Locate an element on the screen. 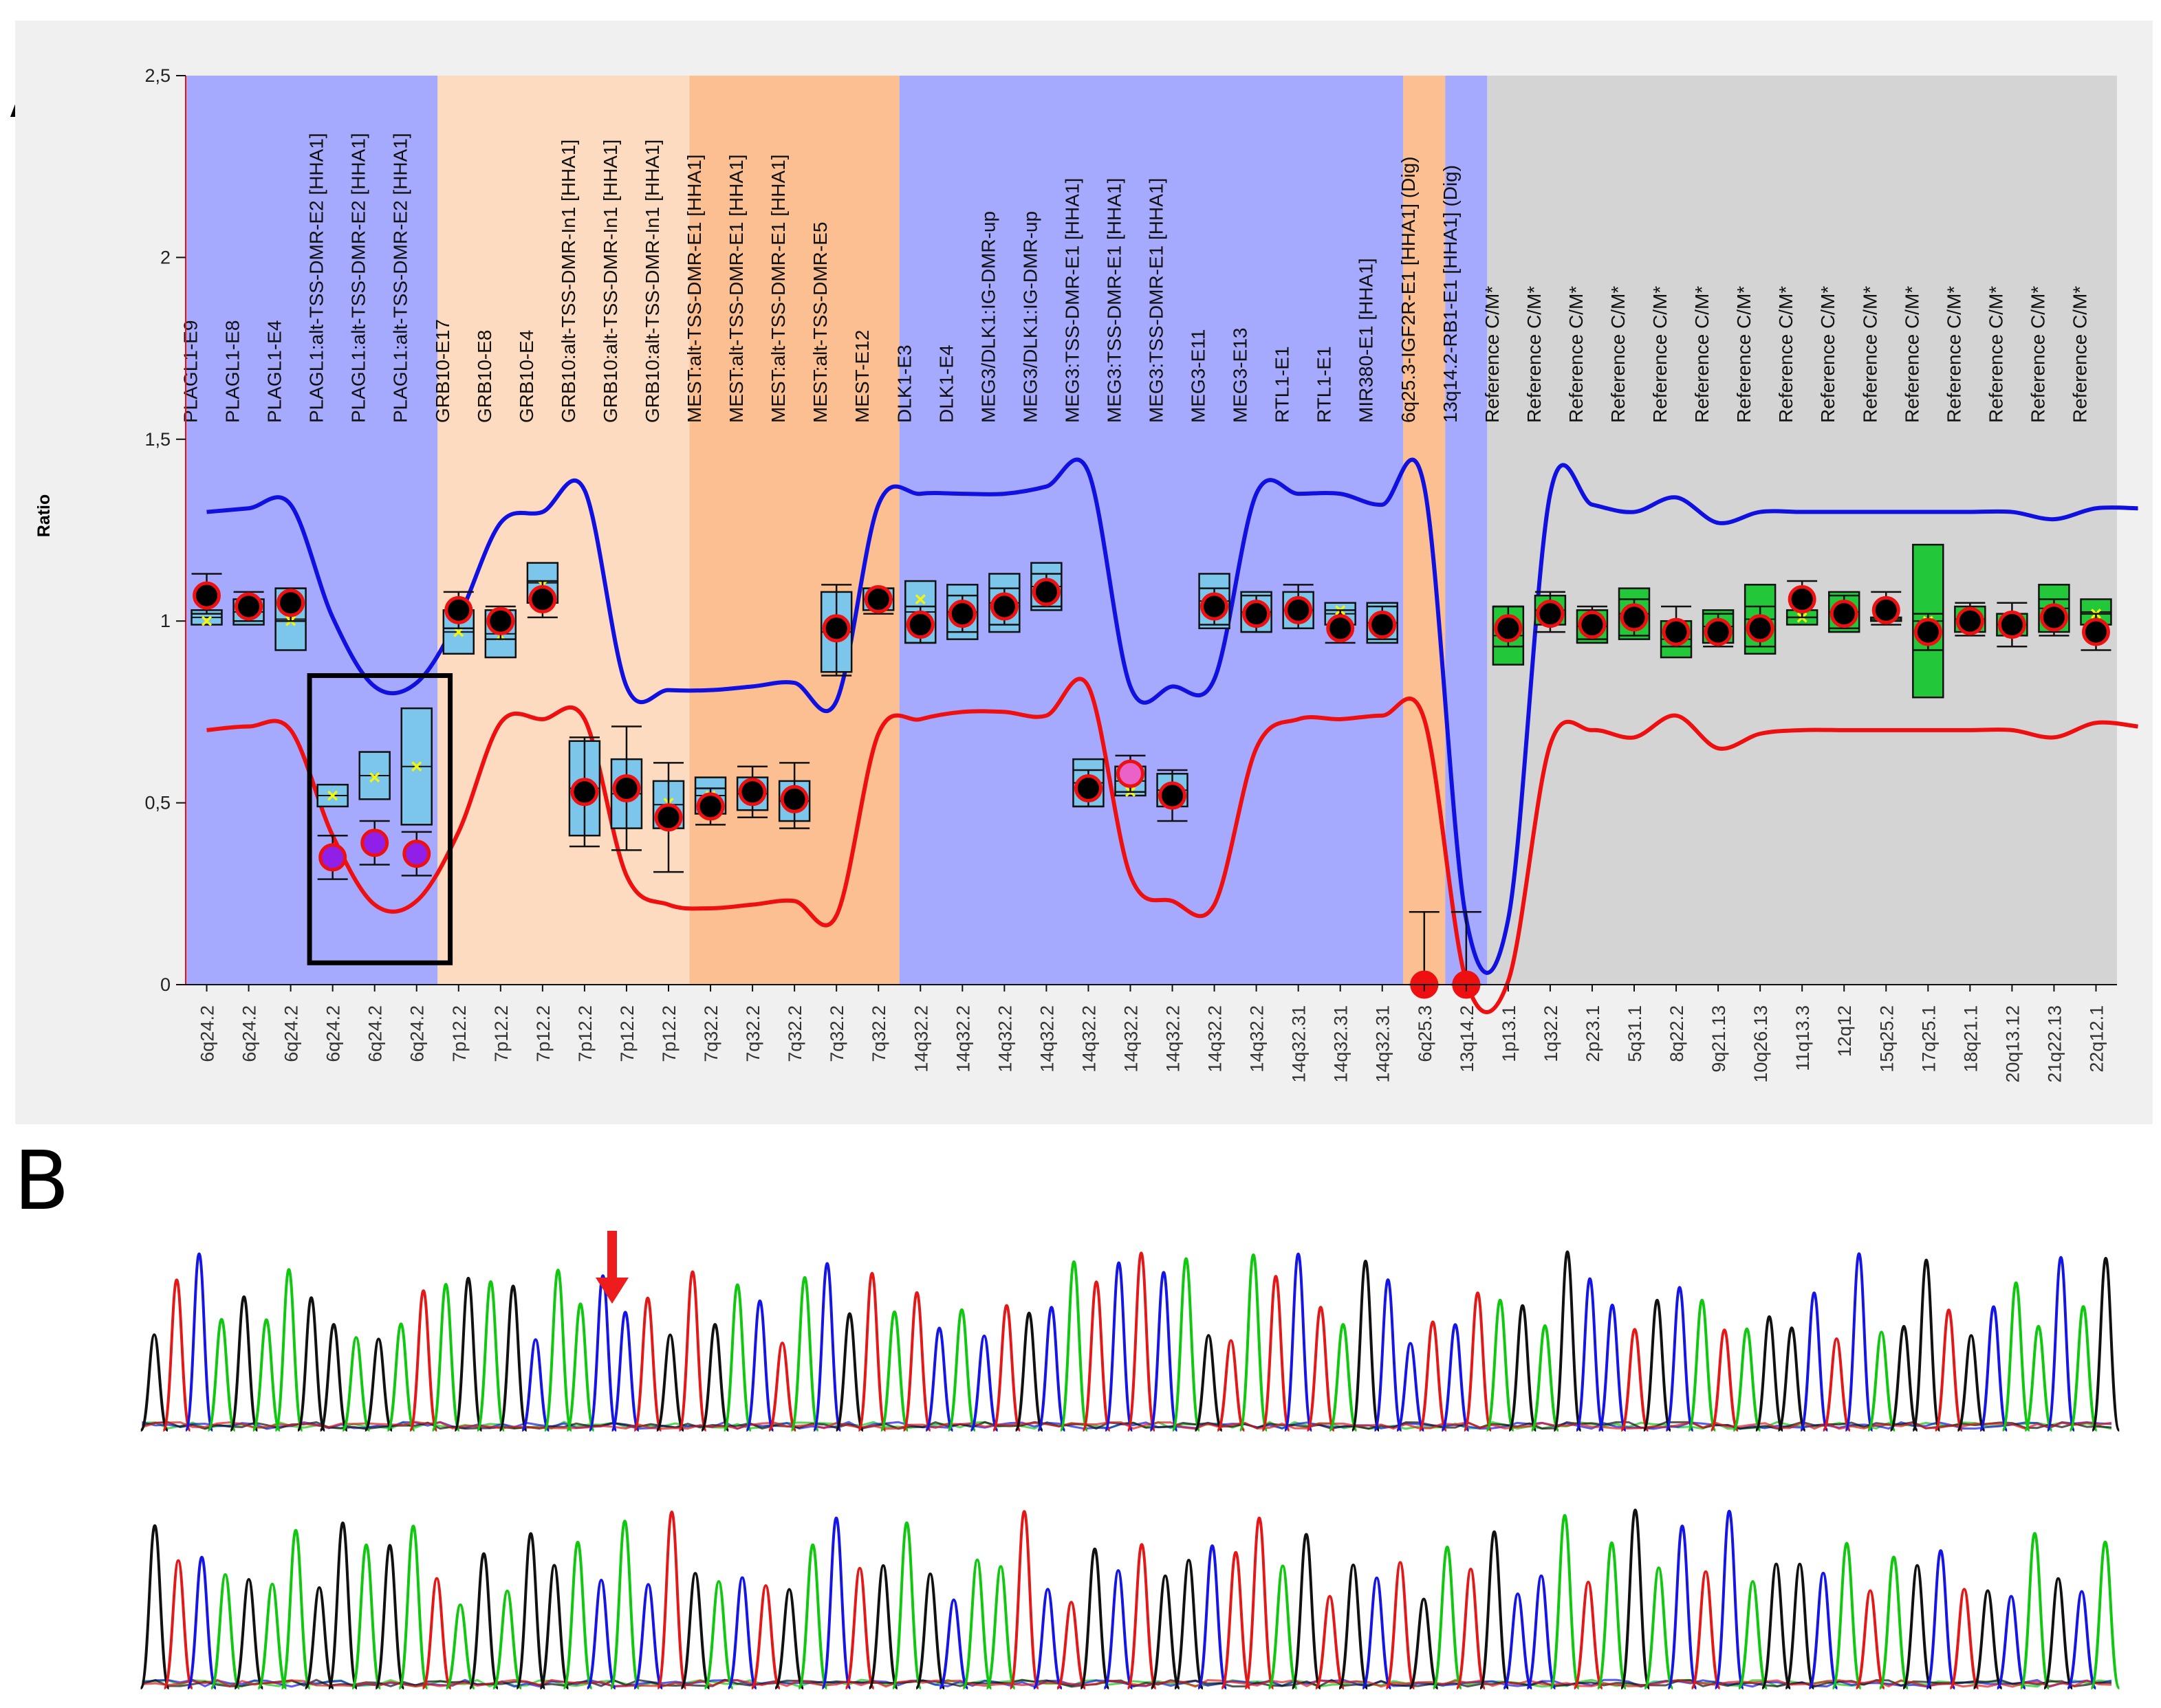 The image size is (2161, 1708). band-label: 7p12.2 is located at coordinates (459, 1033).